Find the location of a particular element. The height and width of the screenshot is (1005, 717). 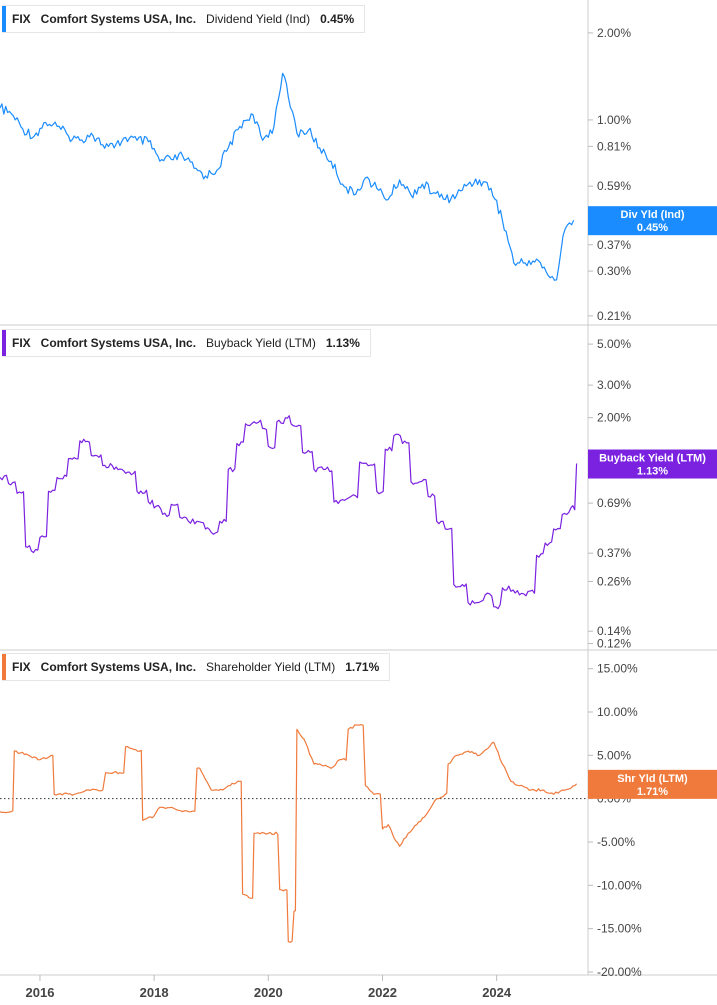

panel-3-color-bar is located at coordinates (4, 667).